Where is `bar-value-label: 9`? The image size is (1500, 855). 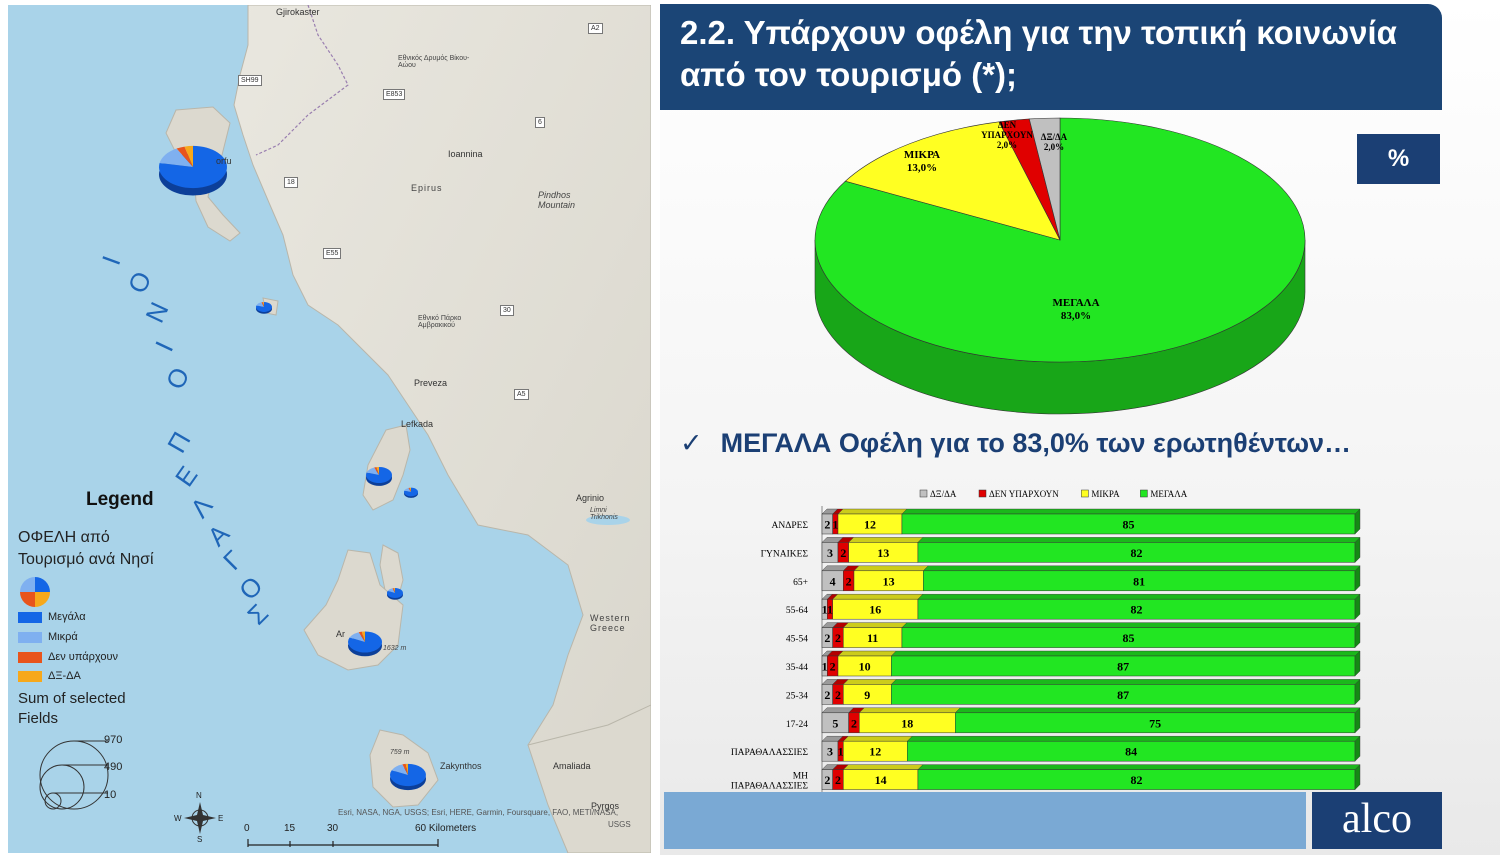 bar-value-label: 9 is located at coordinates (867, 695).